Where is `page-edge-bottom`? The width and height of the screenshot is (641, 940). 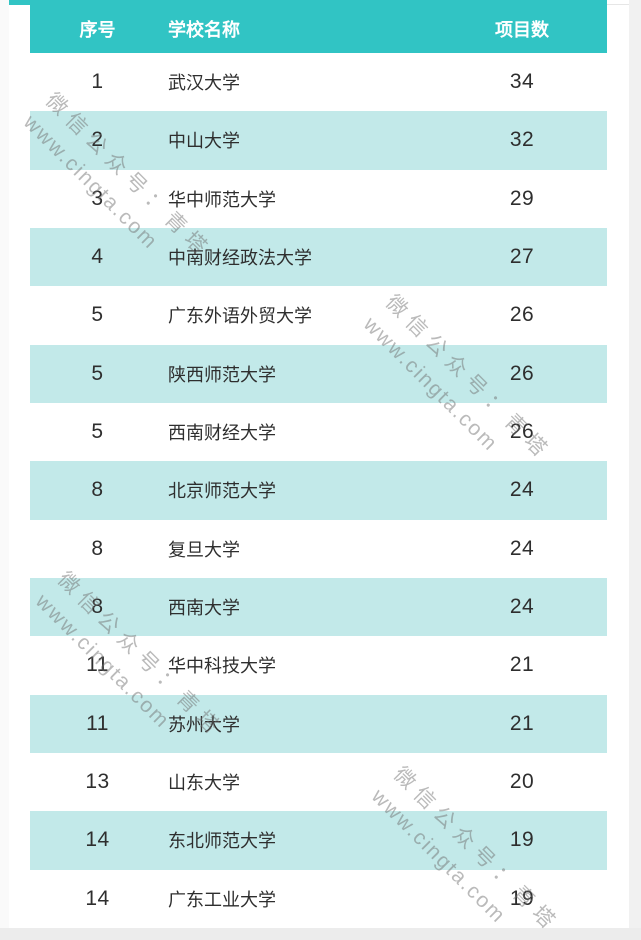
page-edge-bottom is located at coordinates (320, 934).